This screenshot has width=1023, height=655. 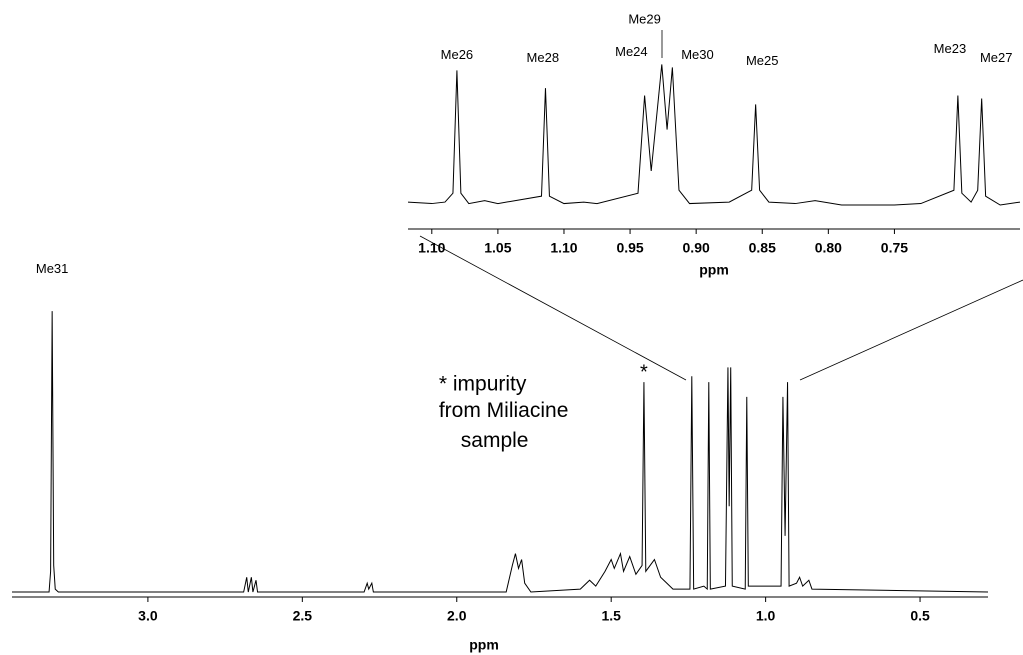 What do you see at coordinates (950, 48) in the screenshot?
I see `peak-label: Me23` at bounding box center [950, 48].